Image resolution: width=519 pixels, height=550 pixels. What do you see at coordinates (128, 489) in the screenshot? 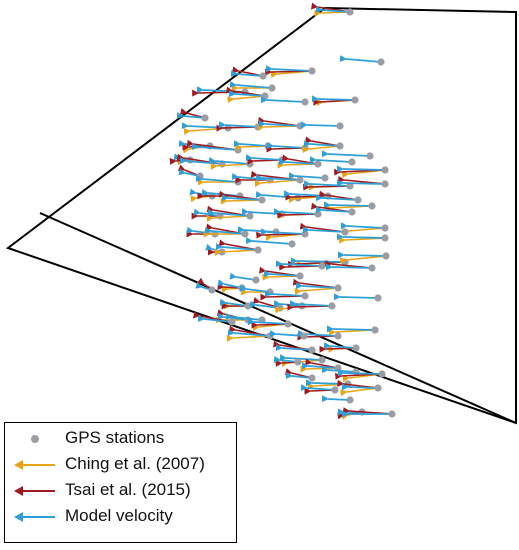
I see `legend-label-tsai: Tsai et al. (2015)` at bounding box center [128, 489].